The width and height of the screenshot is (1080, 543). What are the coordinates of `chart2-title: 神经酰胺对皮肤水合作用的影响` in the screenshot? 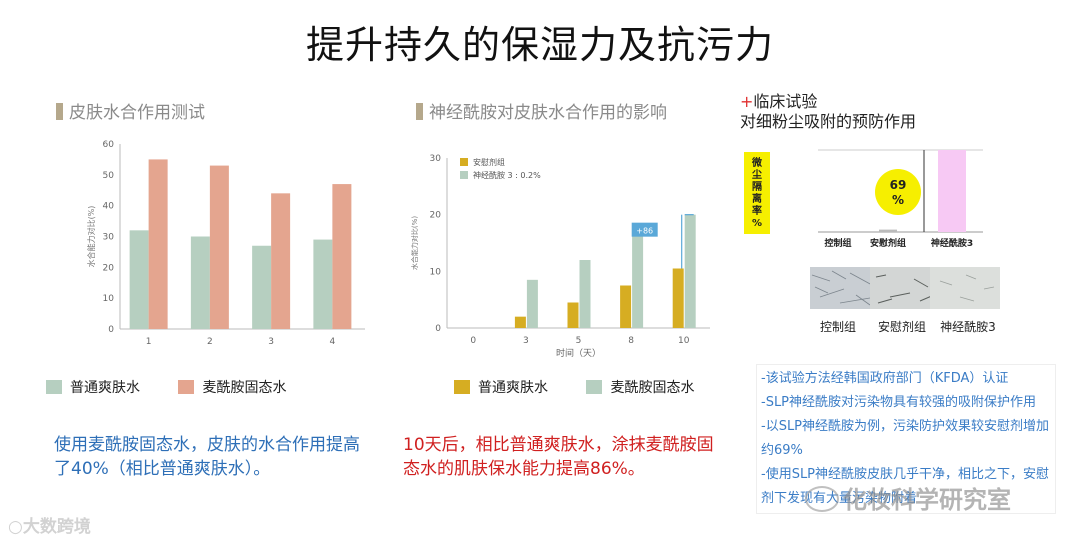 It's located at (541, 110).